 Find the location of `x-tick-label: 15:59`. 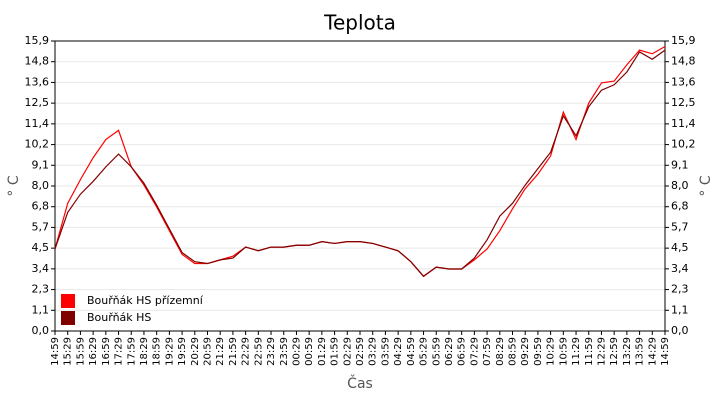

x-tick-label: 15:59 is located at coordinates (80, 351).